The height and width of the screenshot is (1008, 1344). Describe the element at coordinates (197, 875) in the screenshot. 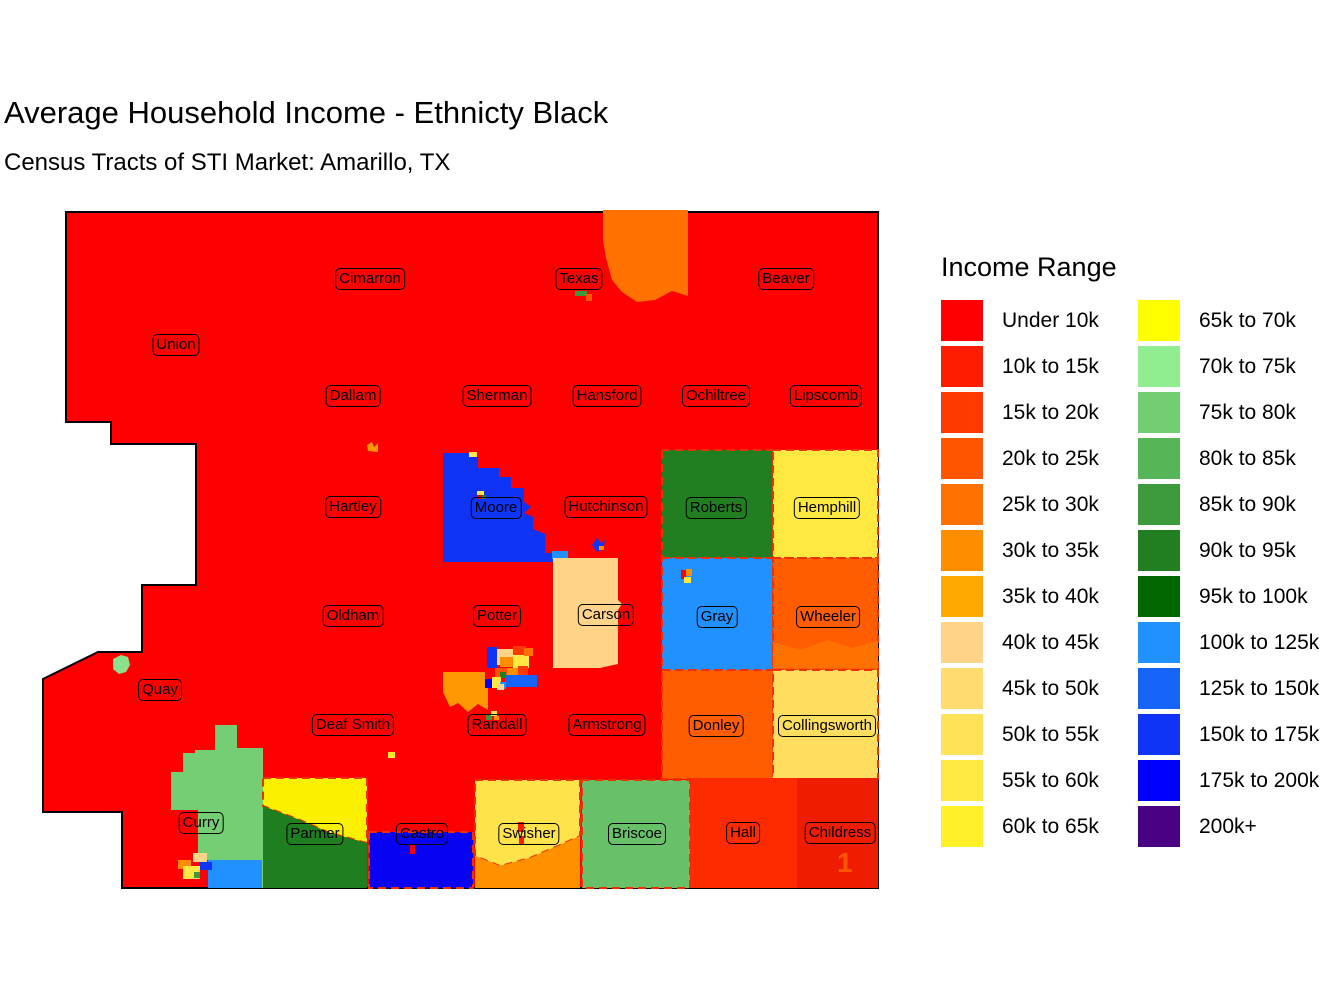

I see `region-clovis-dot-green` at that location.